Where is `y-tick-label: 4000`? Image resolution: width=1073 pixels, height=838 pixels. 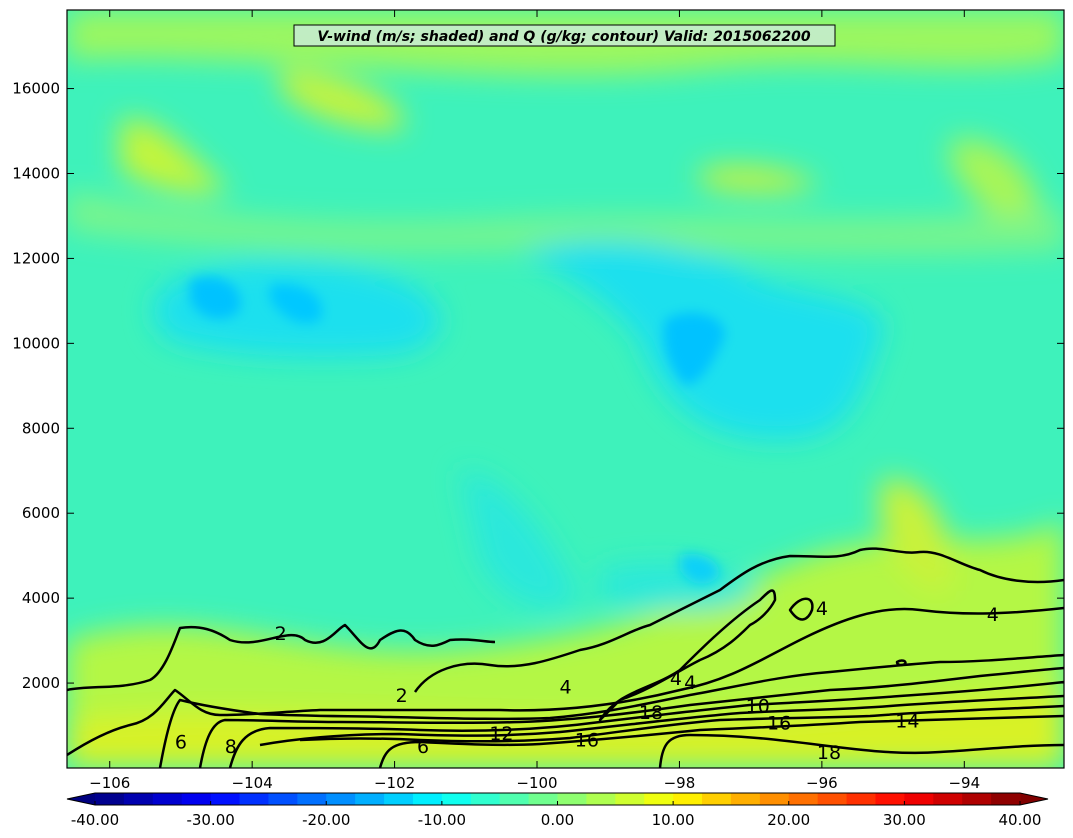
y-tick-label: 4000 is located at coordinates (41, 598).